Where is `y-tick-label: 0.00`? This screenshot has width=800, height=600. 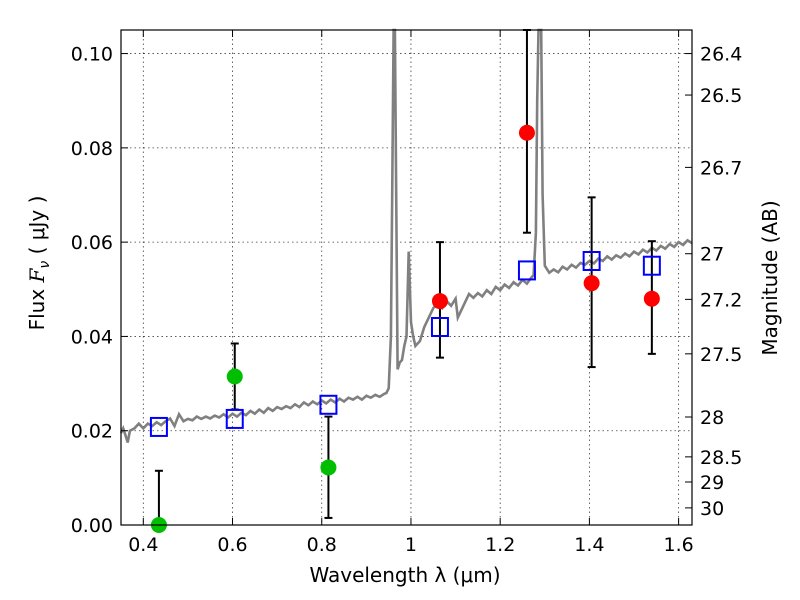 y-tick-label: 0.00 is located at coordinates (92, 526).